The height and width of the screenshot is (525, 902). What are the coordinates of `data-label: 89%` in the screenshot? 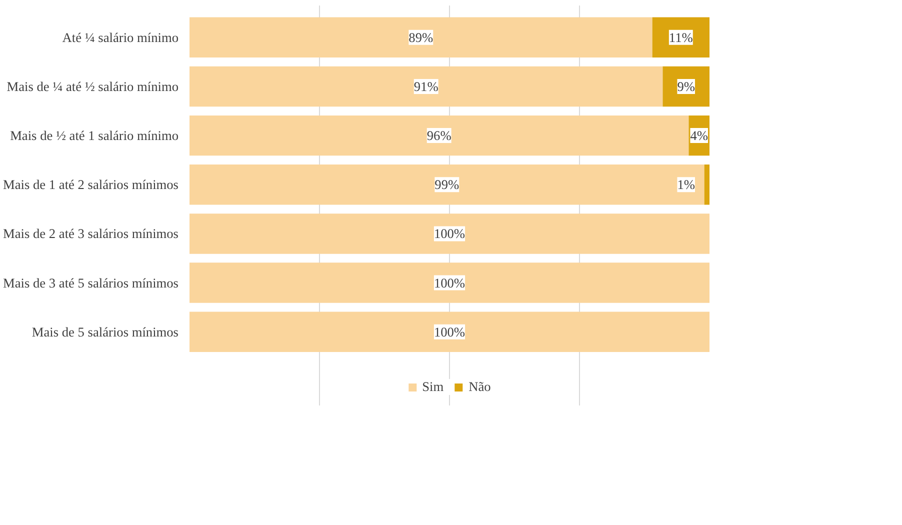 It's located at (421, 37).